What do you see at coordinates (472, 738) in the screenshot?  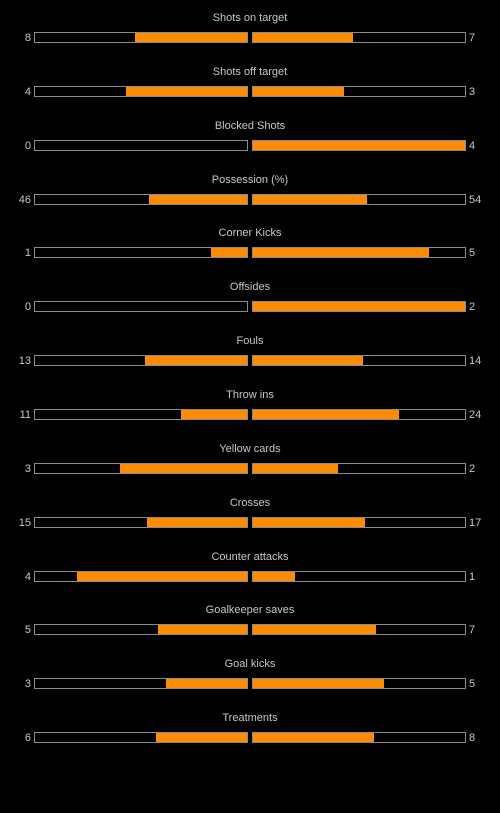 I see `away-value: 8` at bounding box center [472, 738].